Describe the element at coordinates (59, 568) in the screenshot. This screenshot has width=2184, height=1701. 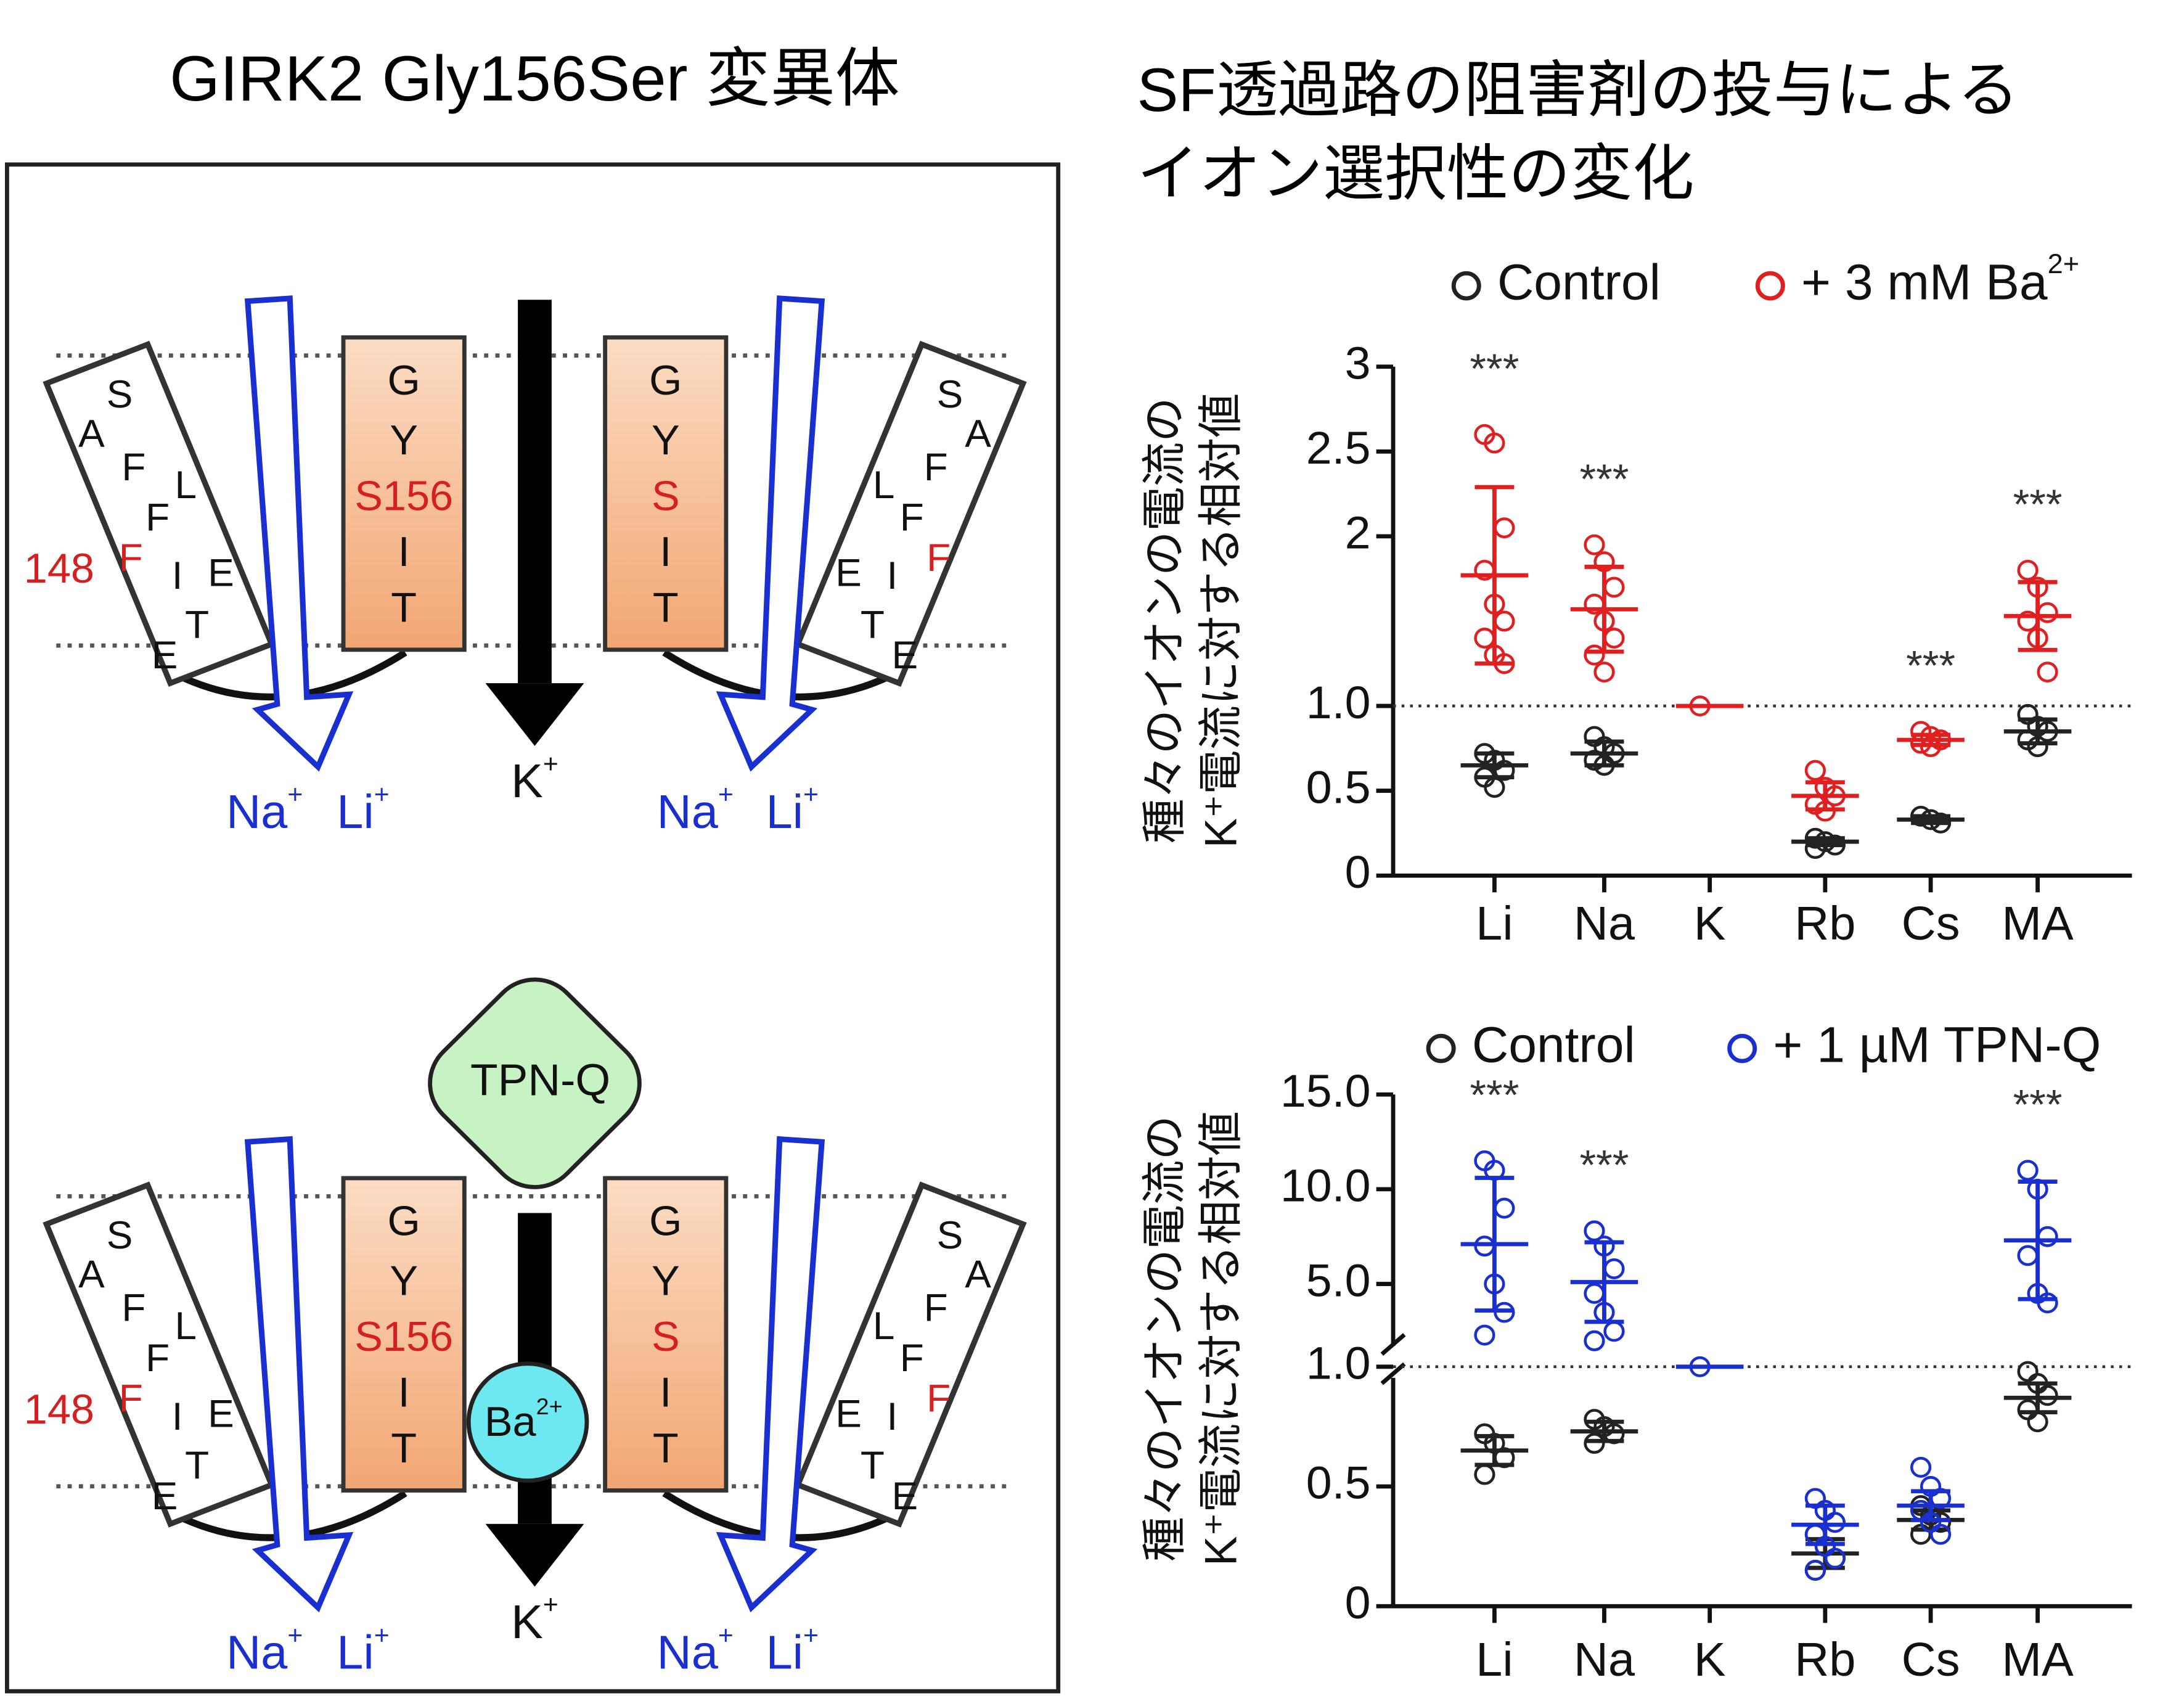
I see `residue-number: 148` at that location.